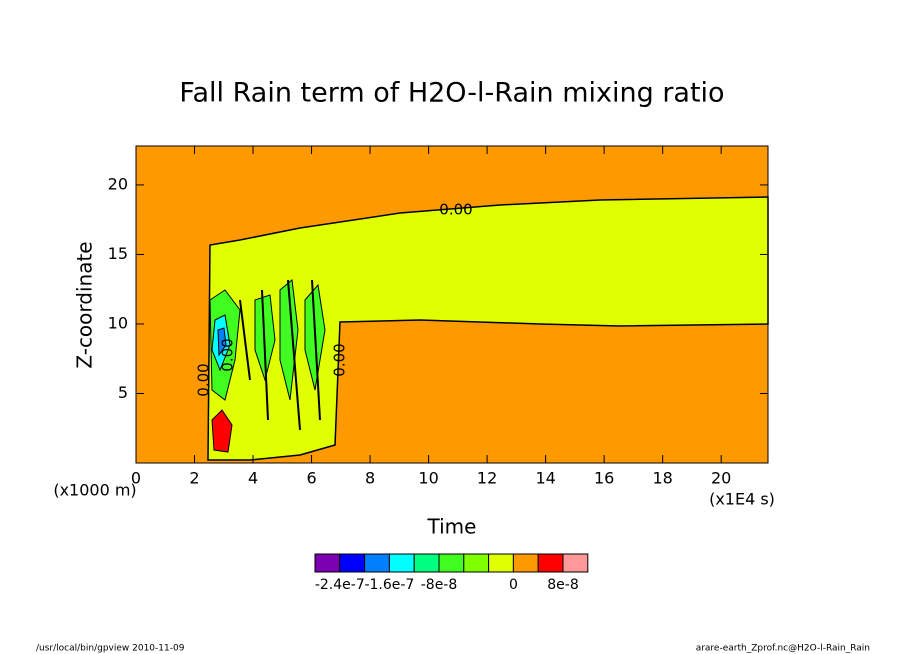 The width and height of the screenshot is (904, 654). Describe the element at coordinates (783, 649) in the screenshot. I see `footer-right: arare-earth_Zprof.nc@H2O-l-Rain_Rain` at that location.